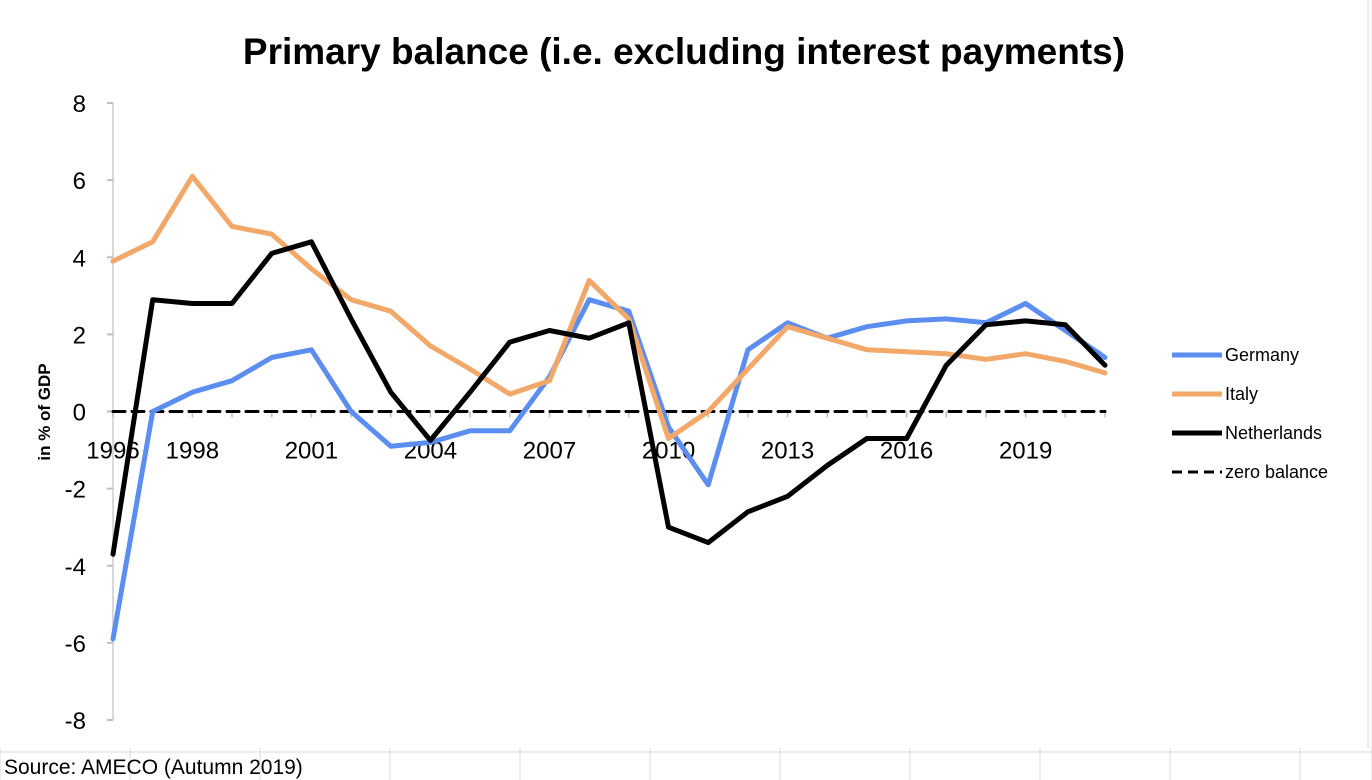 The height and width of the screenshot is (780, 1372). What do you see at coordinates (79, 413) in the screenshot?
I see `y-tick-label: 0` at bounding box center [79, 413].